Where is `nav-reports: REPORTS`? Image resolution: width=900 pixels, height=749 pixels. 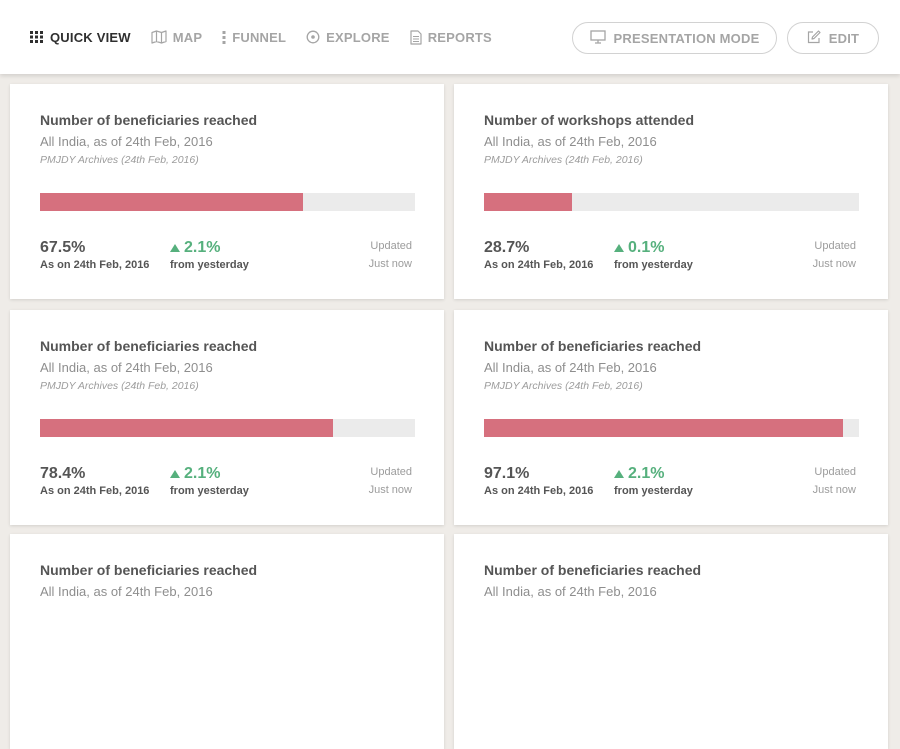
nav-reports: REPORTS is located at coordinates (451, 37).